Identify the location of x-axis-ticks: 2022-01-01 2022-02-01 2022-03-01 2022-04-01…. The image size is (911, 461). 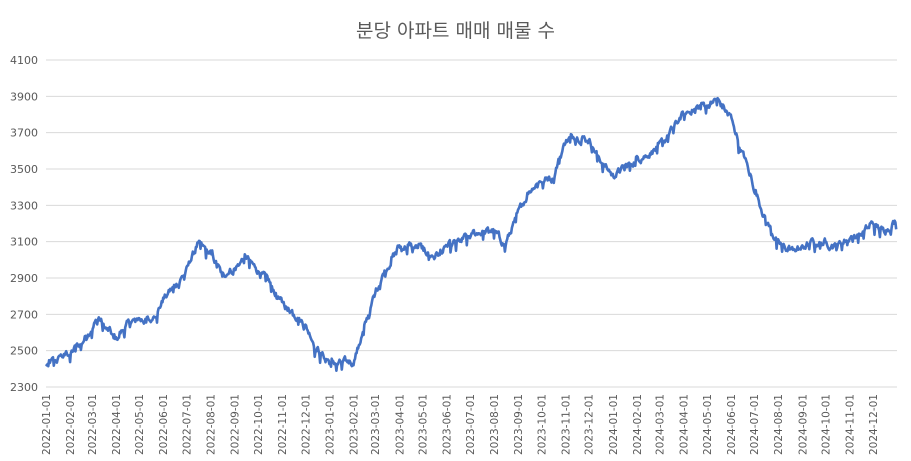
(460, 424).